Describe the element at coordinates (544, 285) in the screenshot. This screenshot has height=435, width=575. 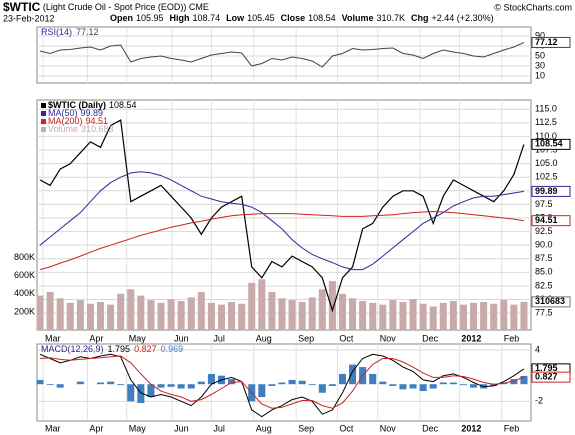
I see `y-tick-label: 82.5` at that location.